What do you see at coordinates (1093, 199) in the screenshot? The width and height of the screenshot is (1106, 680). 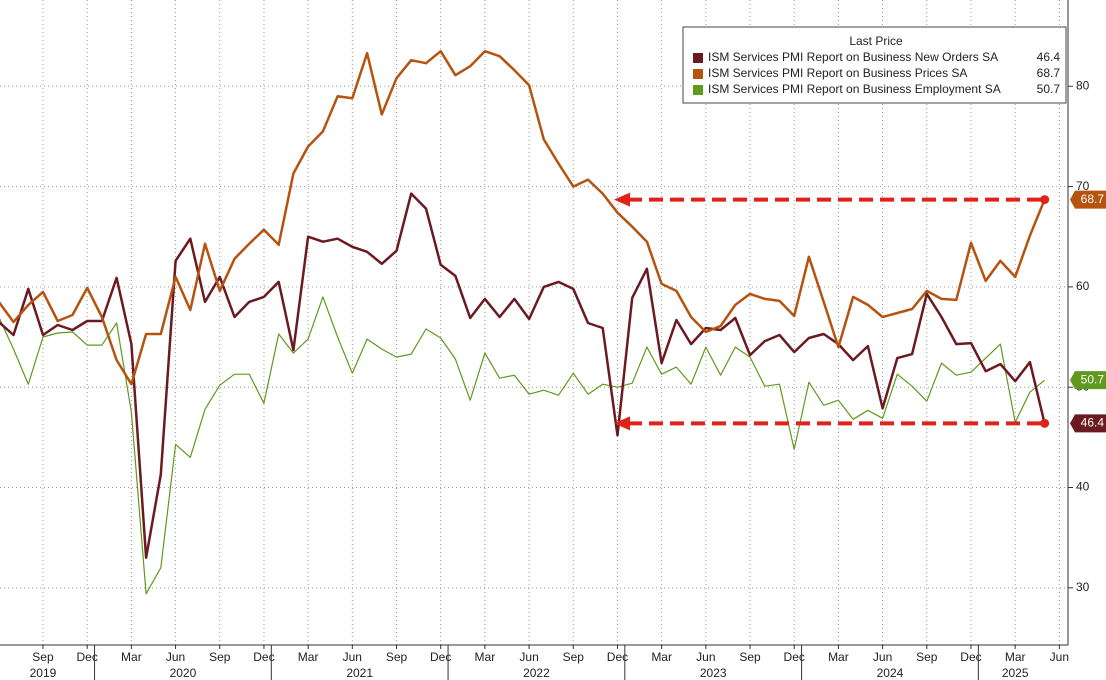 I see `value-tag-label: 68.7` at bounding box center [1093, 199].